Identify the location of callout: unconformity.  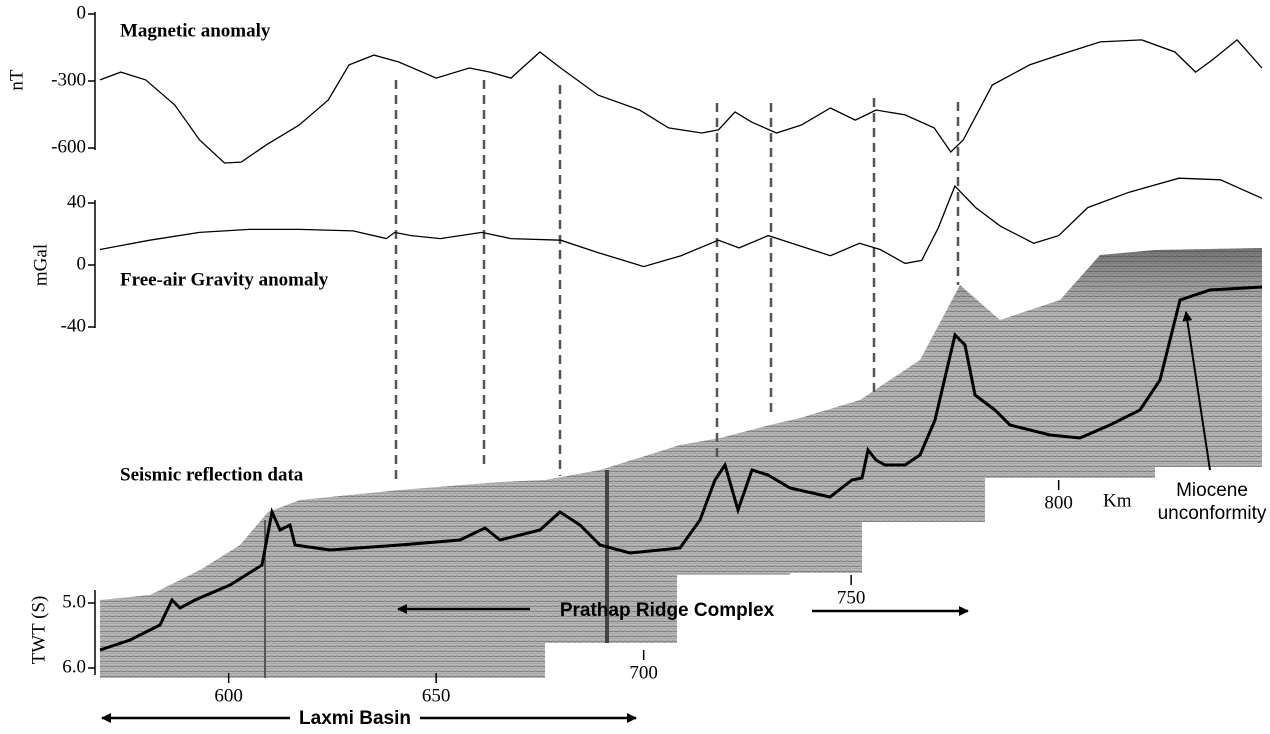
(1212, 513).